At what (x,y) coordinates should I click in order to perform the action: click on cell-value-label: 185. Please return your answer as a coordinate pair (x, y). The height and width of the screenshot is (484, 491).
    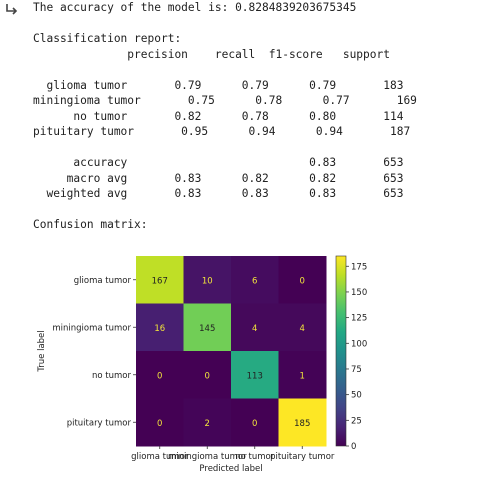
    Looking at the image, I should click on (302, 424).